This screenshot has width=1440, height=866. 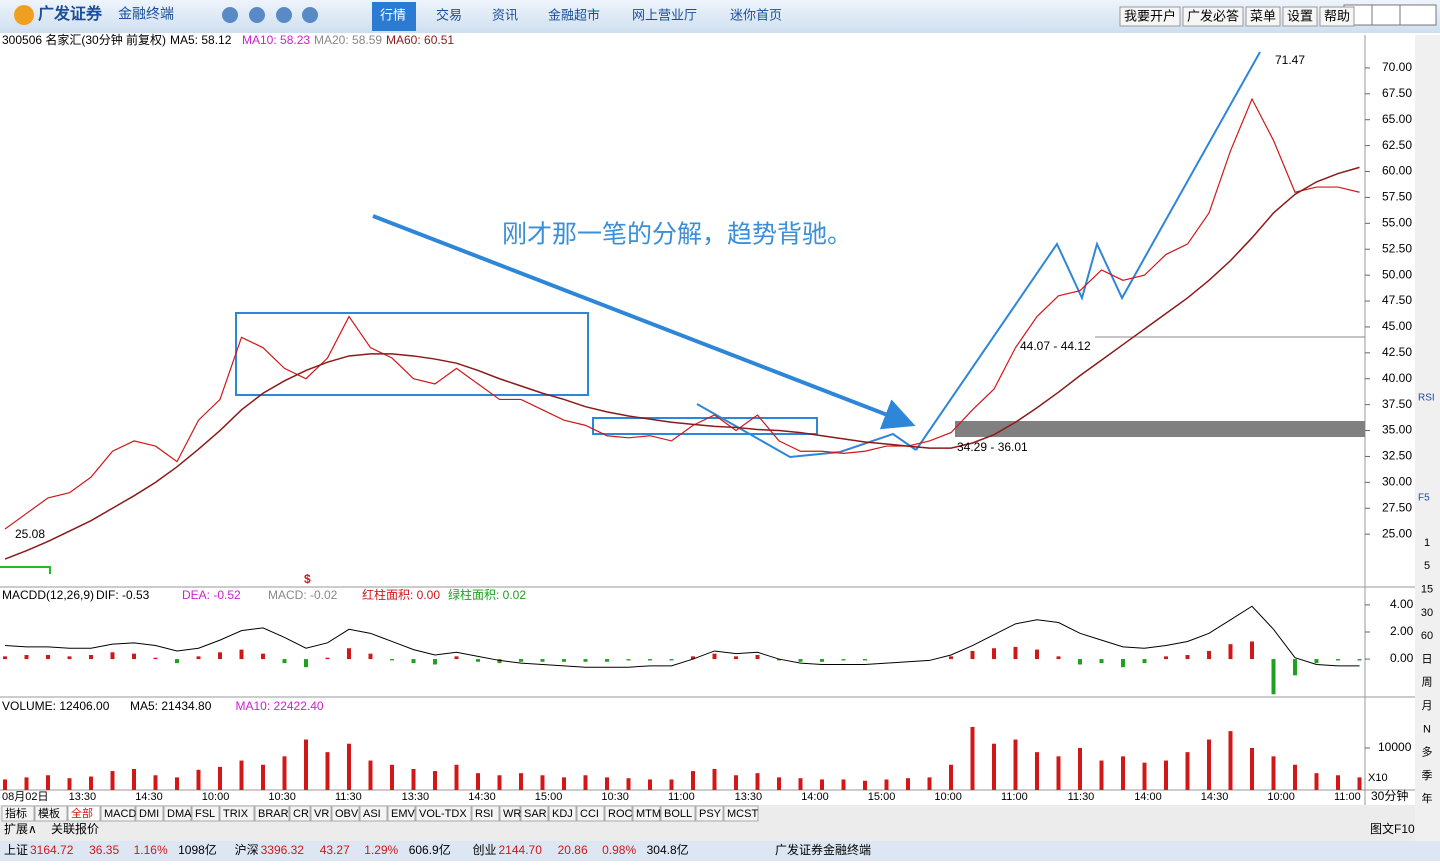 What do you see at coordinates (1427, 659) in the screenshot?
I see `period-button: 日` at bounding box center [1427, 659].